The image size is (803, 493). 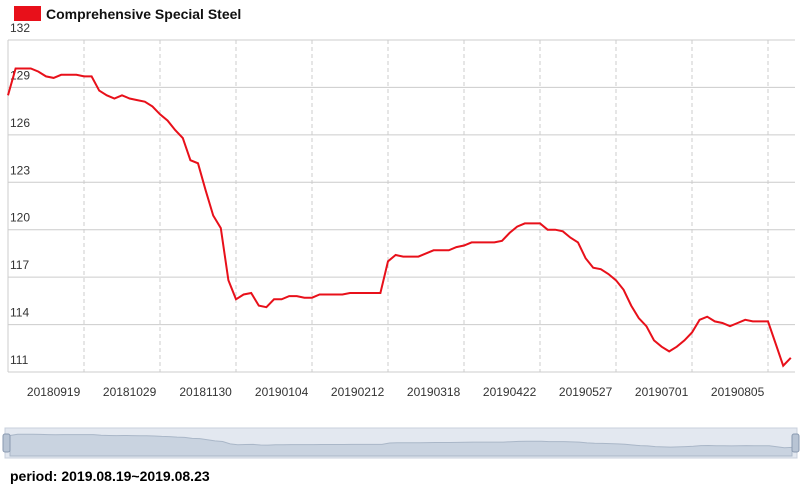 I want to click on x-tick-label: 20190104, so click(x=282, y=392).